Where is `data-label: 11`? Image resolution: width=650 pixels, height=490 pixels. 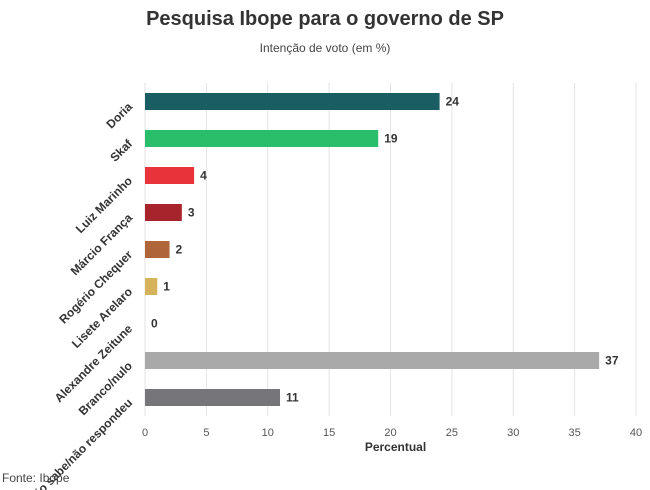 data-label: 11 is located at coordinates (292, 398).